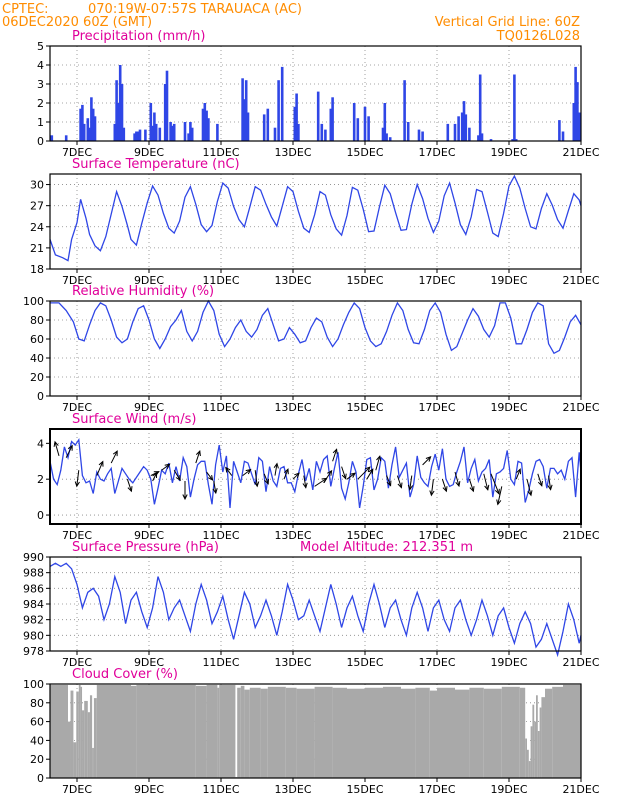 This screenshot has width=618, height=800. I want to click on y-tick-label: 0, so click(40, 515).